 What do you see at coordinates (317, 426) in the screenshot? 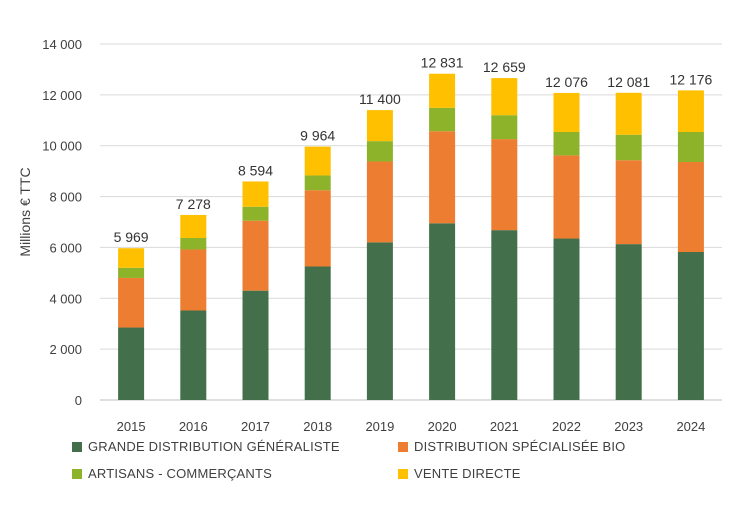
I see `x-tick-label: 2018` at bounding box center [317, 426].